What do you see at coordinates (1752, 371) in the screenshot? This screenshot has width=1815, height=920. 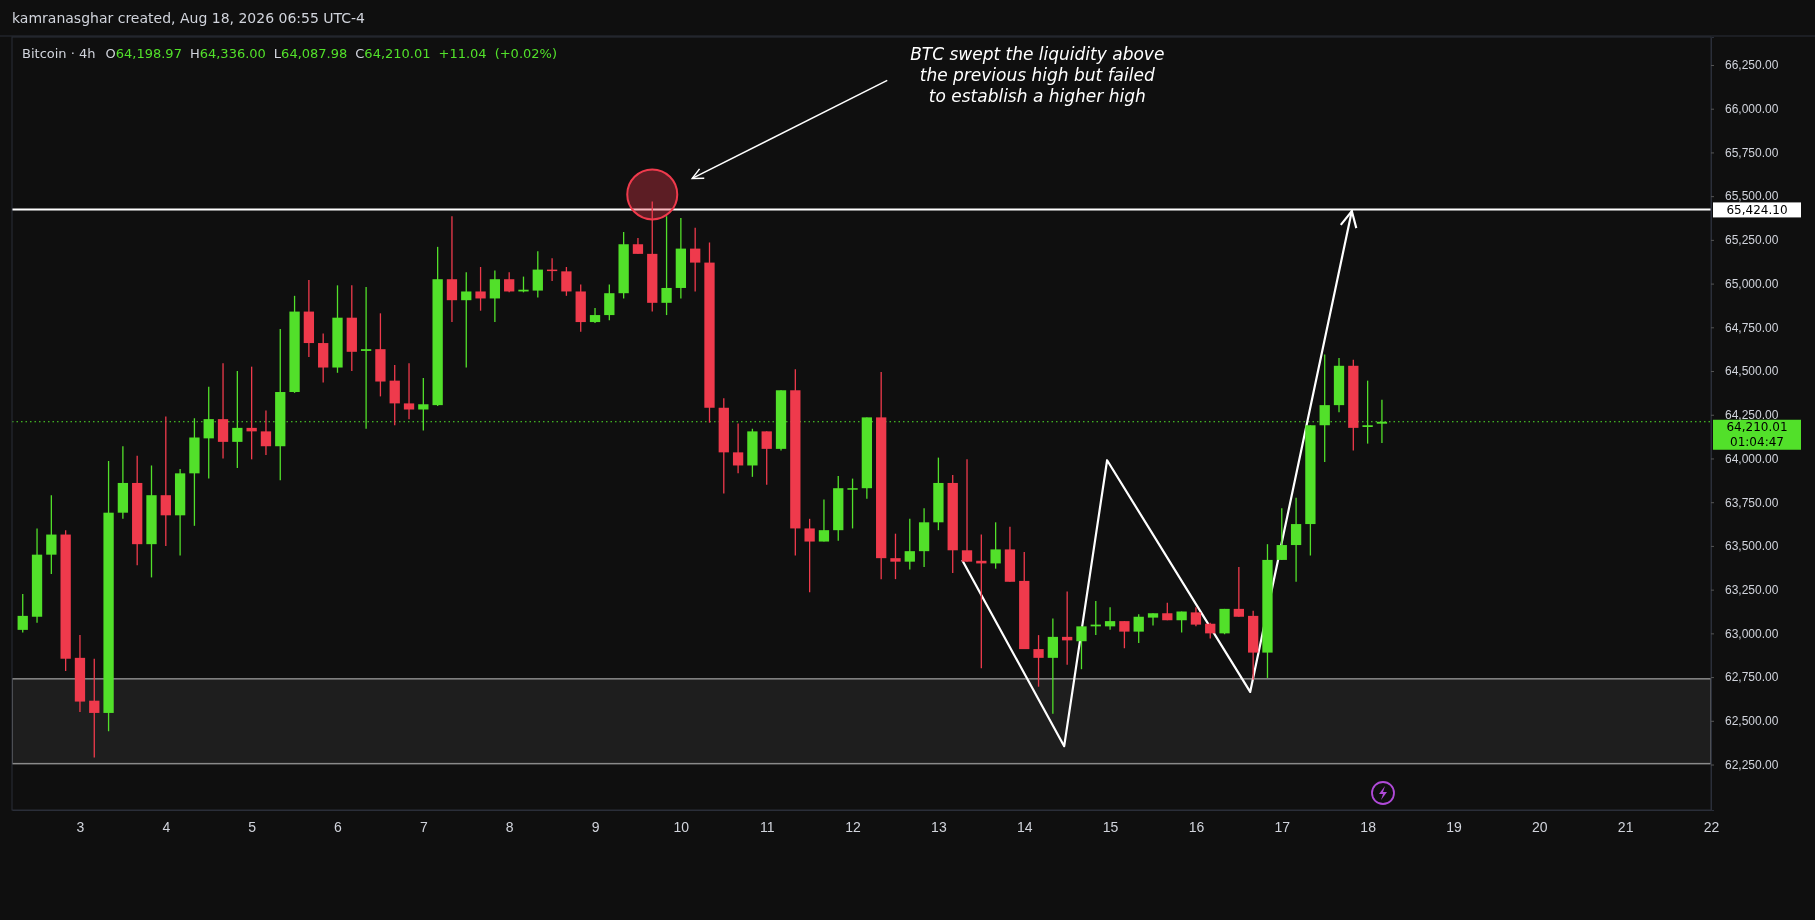 I see `y-tick-label: 64,500.00` at bounding box center [1752, 371].